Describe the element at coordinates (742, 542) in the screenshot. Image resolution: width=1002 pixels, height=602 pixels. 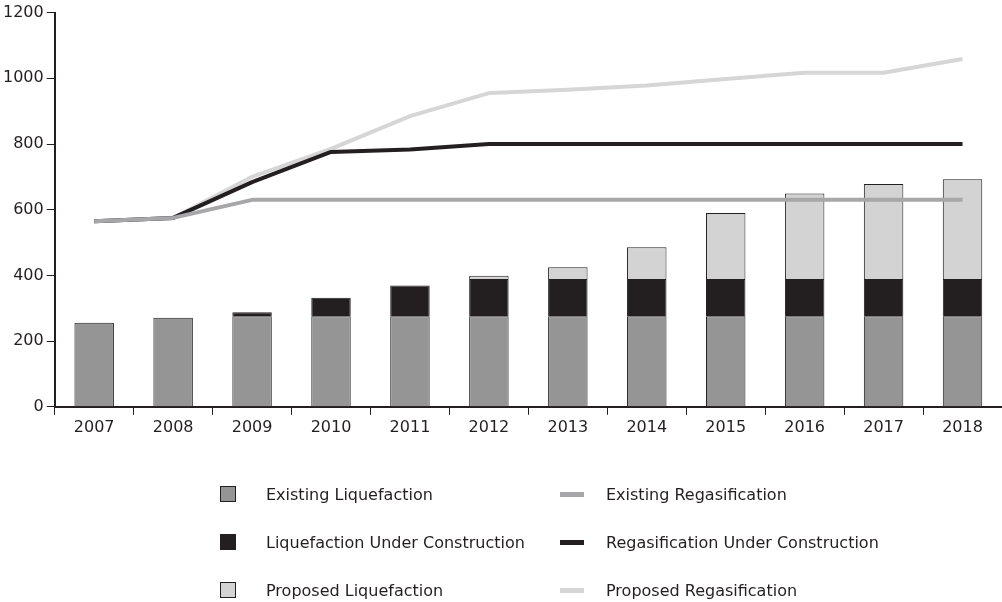
I see `legend-label: Regasification Under Construction` at that location.